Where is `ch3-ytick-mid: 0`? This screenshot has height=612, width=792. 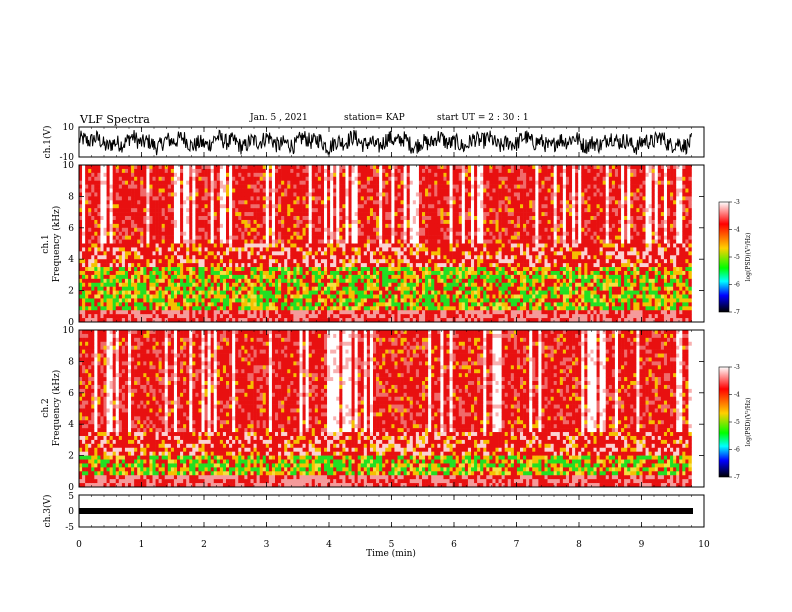 ch3-ytick-mid: 0 is located at coordinates (71, 512).